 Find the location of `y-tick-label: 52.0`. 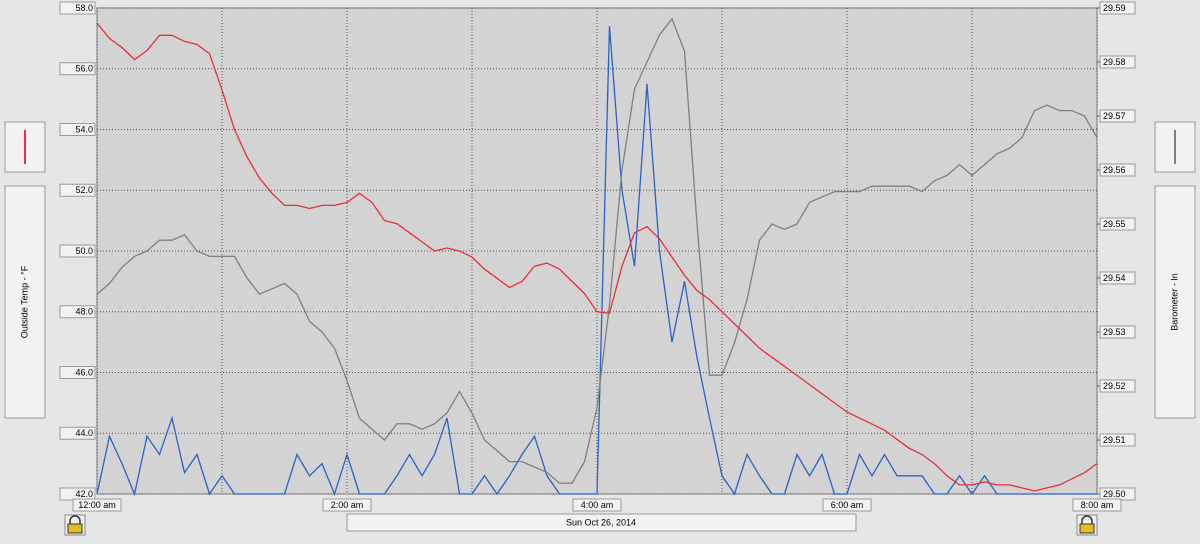

y-tick-label: 52.0 is located at coordinates (84, 190).